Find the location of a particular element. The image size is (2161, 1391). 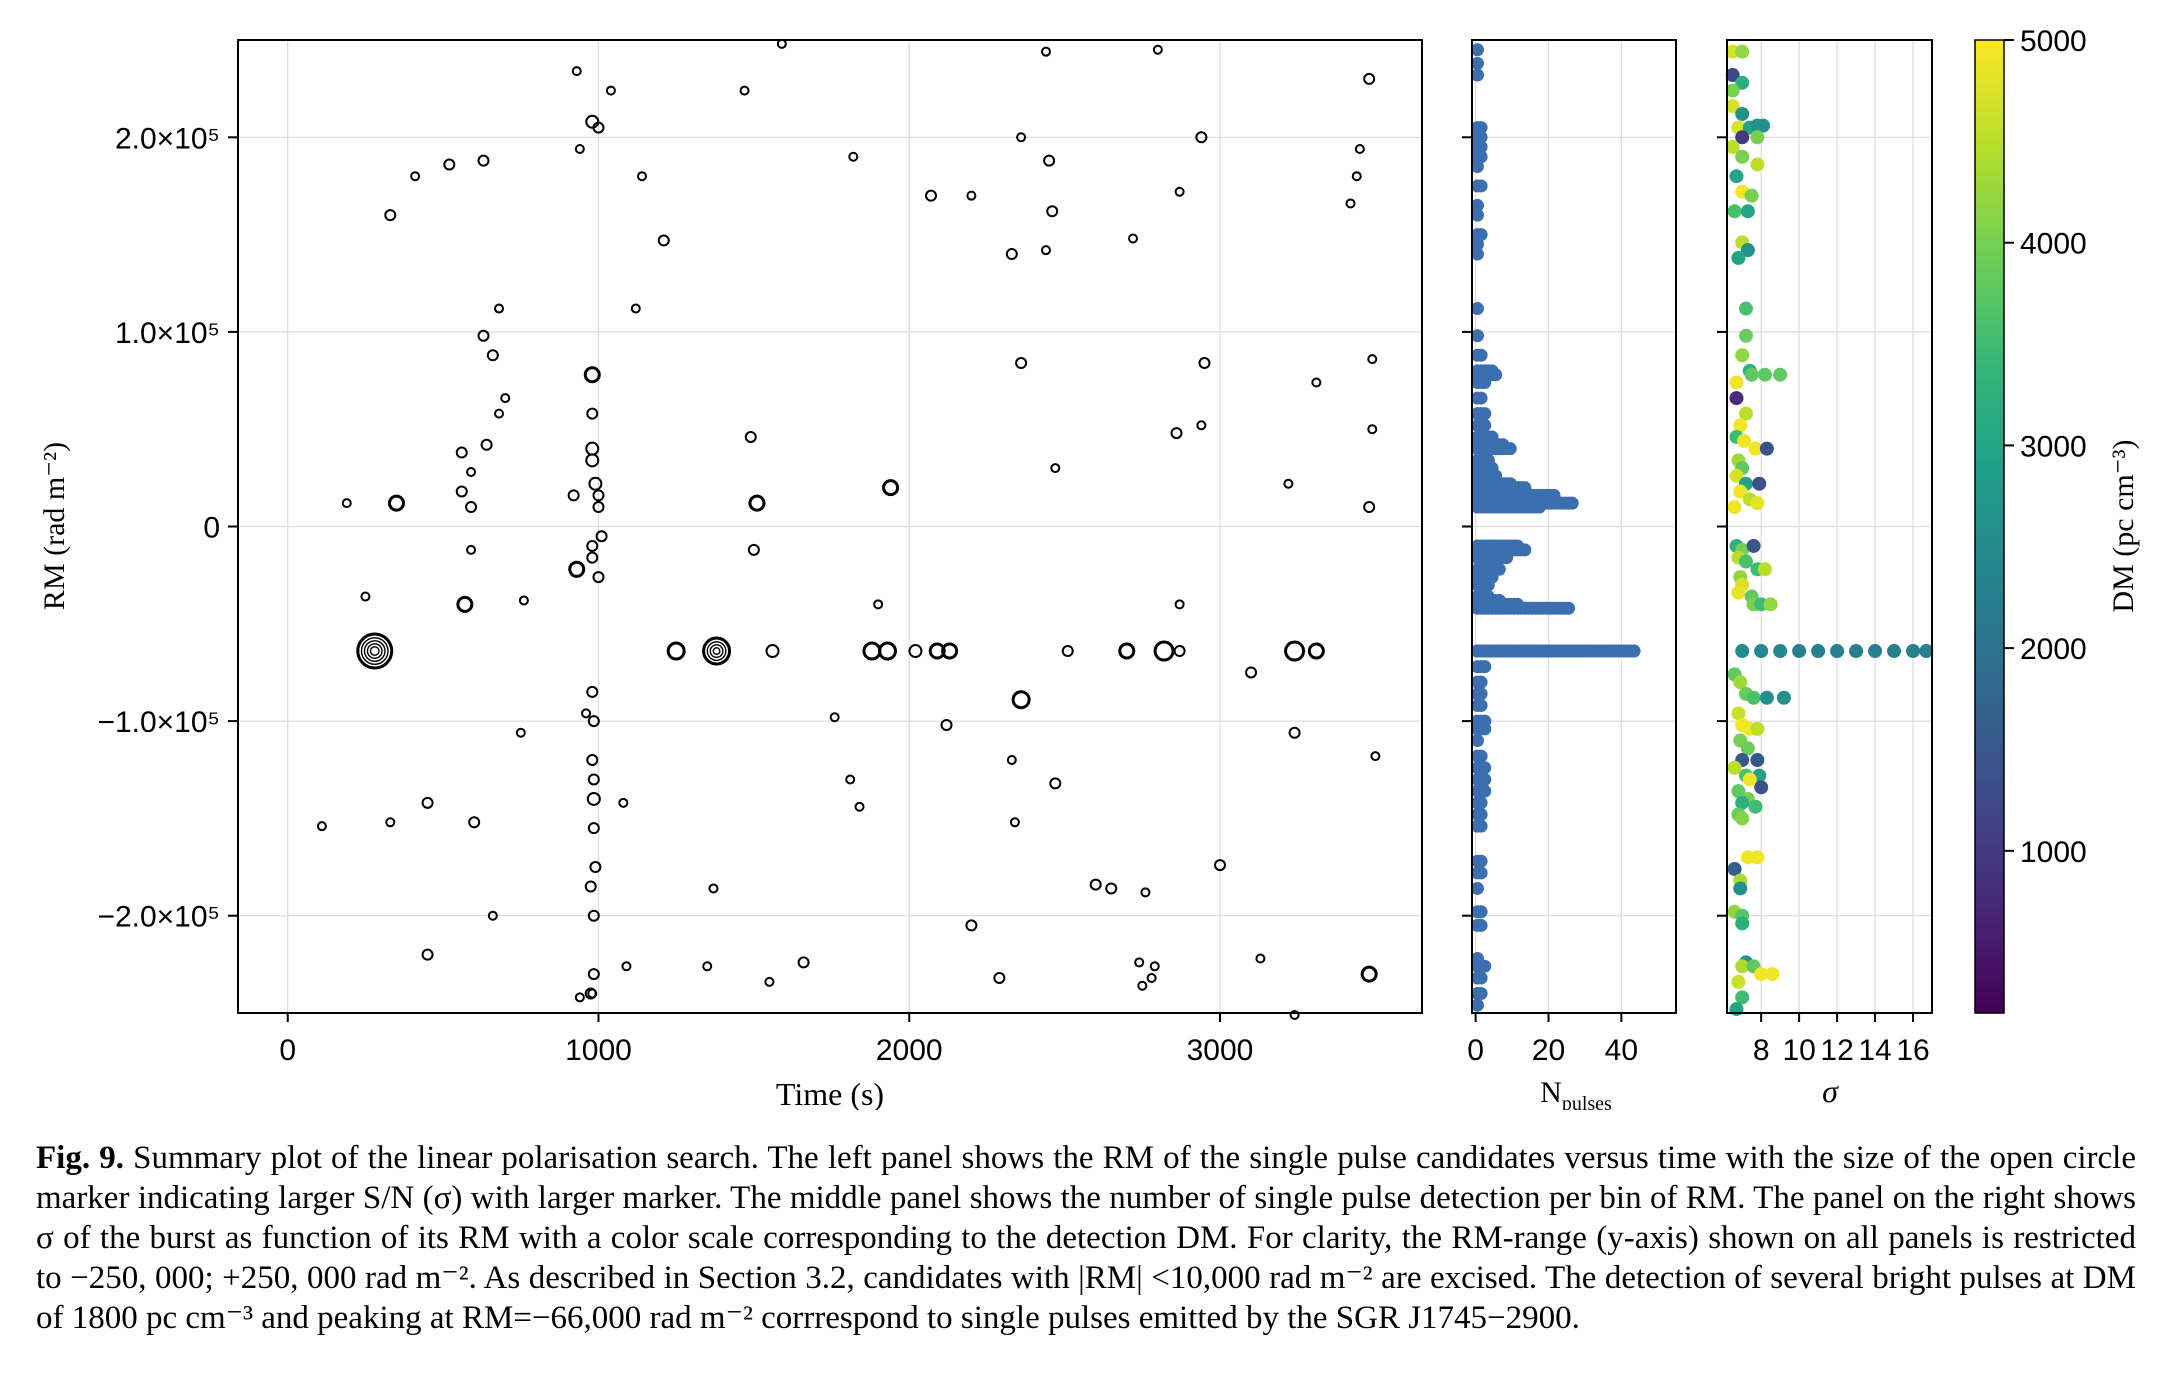

right-xlabel: σ is located at coordinates (1830, 1091).